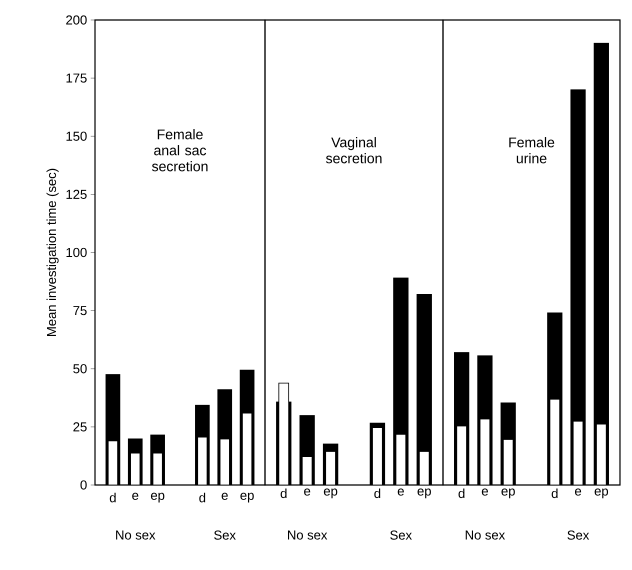 Image resolution: width=632 pixels, height=570 pixels. Describe the element at coordinates (76, 253) in the screenshot. I see `y-tick-label: 100` at that location.